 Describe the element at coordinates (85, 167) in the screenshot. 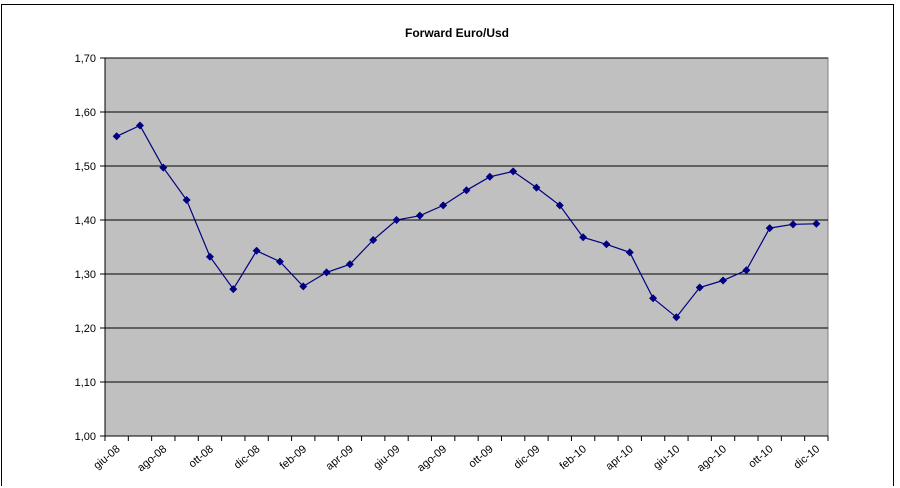

I see `y-tick-label: 1,50` at that location.